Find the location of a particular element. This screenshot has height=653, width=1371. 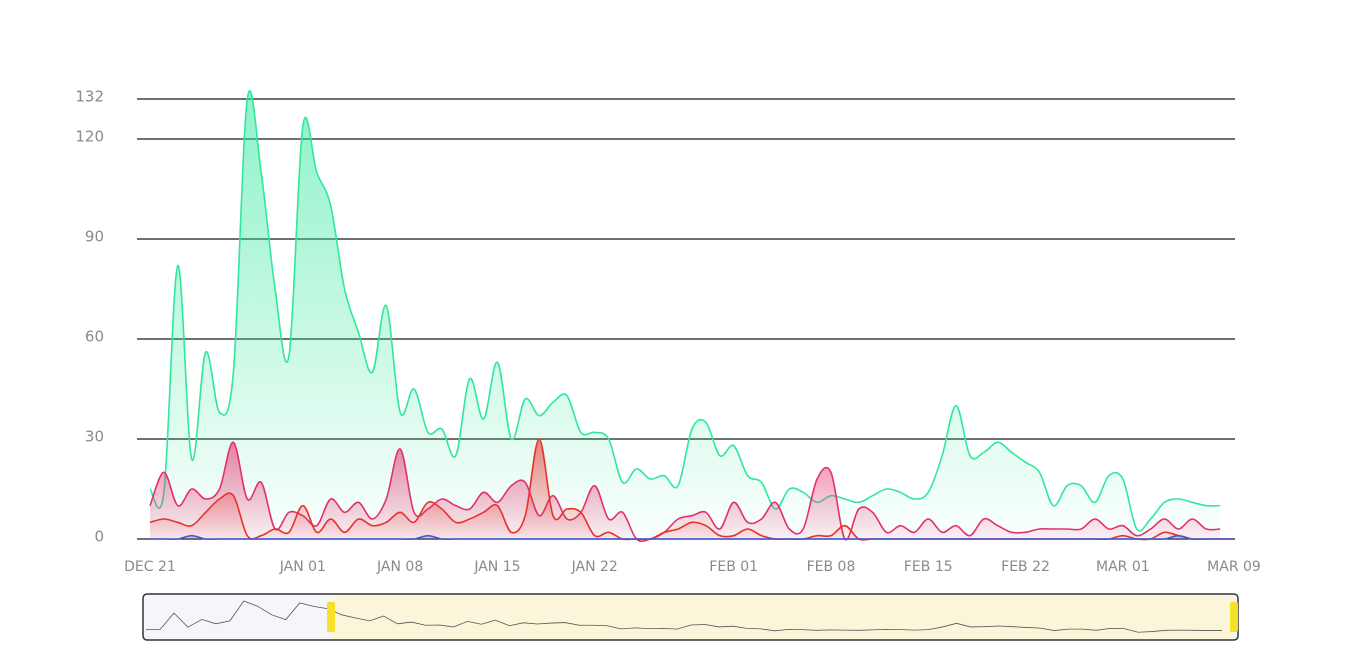

y-tick-label: 0 is located at coordinates (99, 537).